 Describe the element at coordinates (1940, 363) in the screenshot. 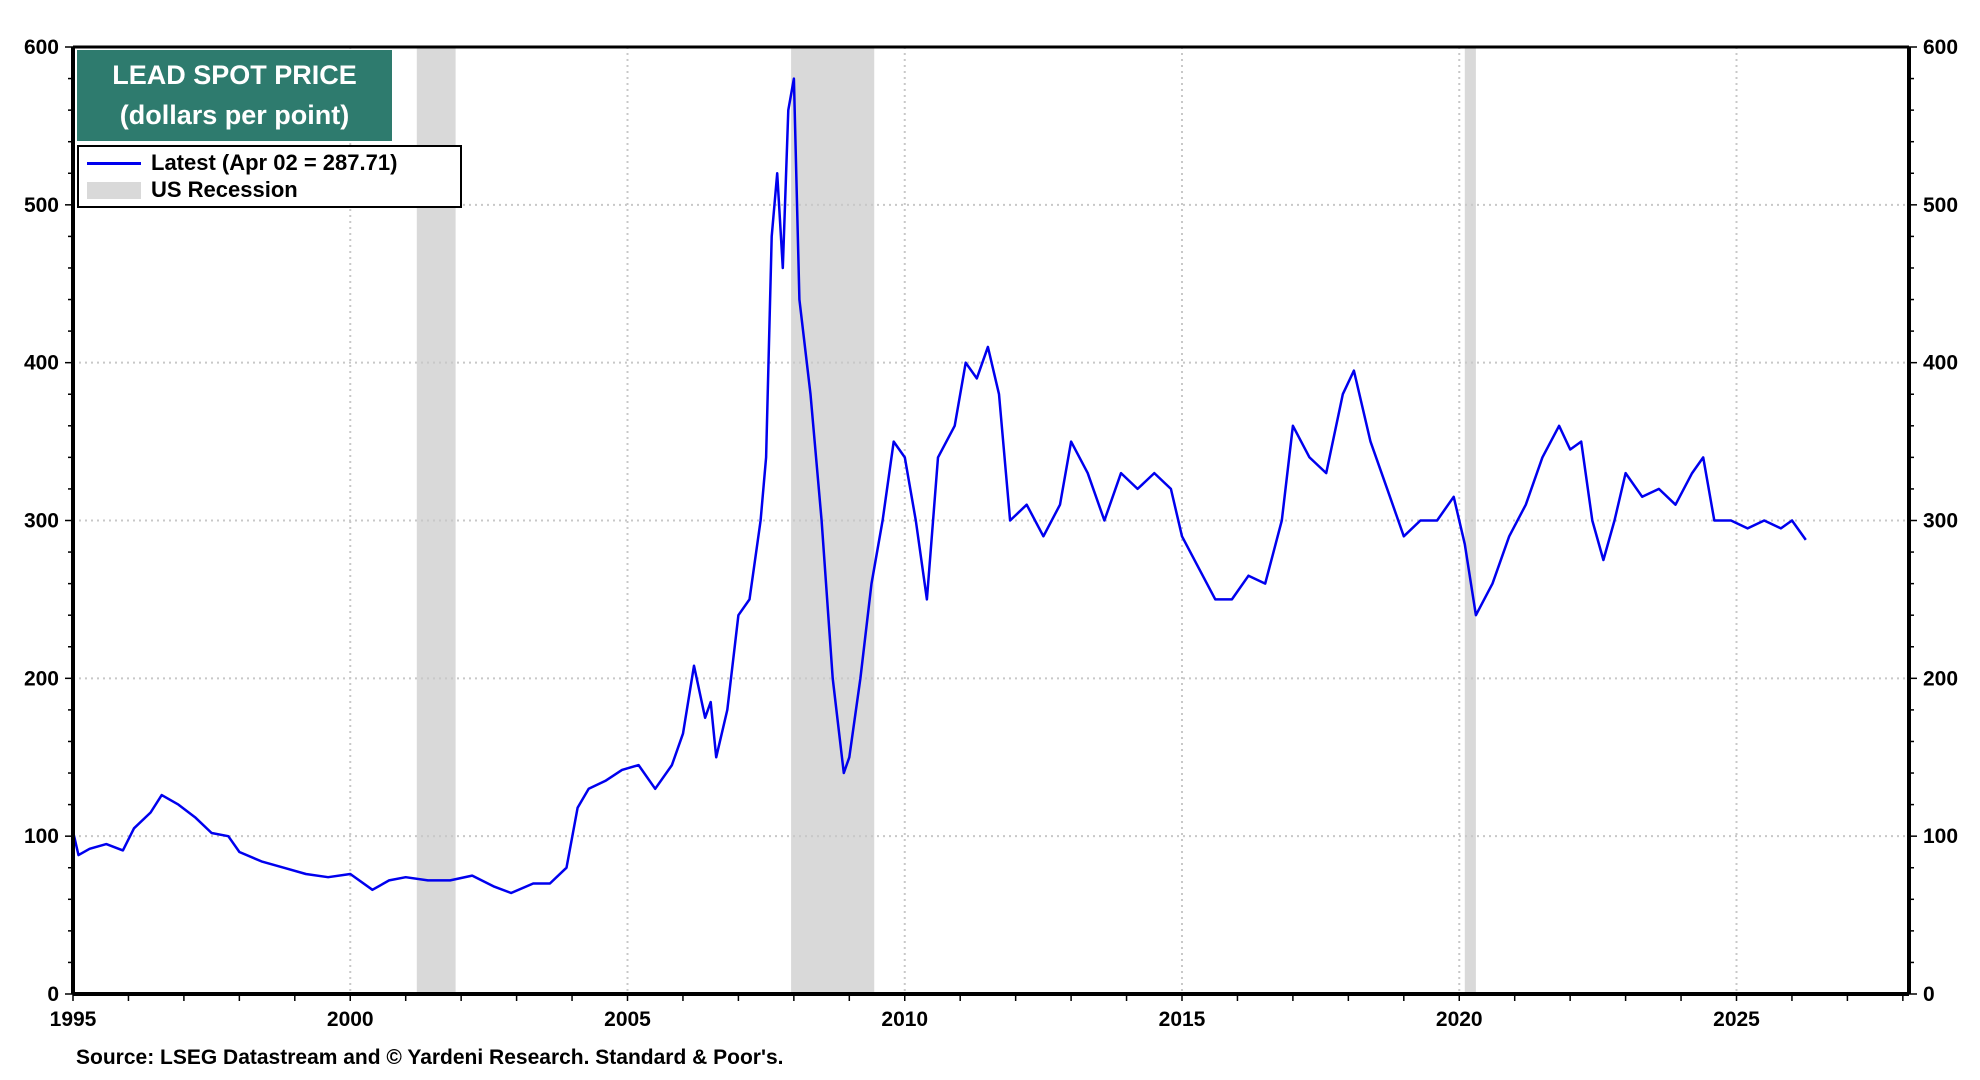

I see `y-tick-label-right: 400` at that location.